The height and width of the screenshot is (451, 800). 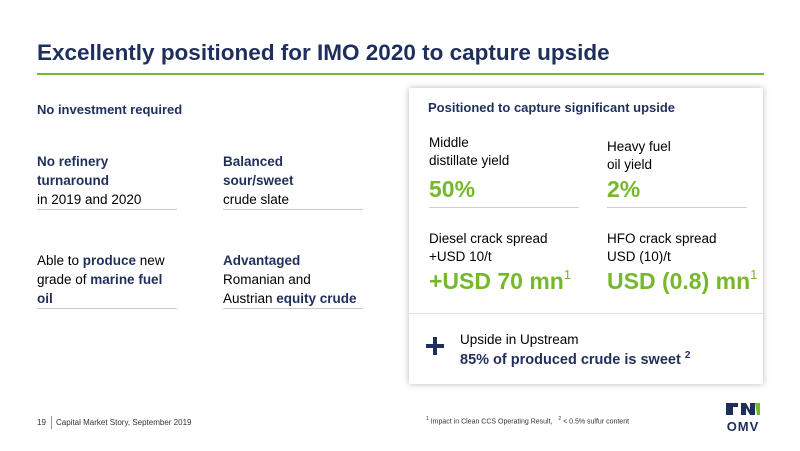 What do you see at coordinates (624, 189) in the screenshot?
I see `heavy-fuel-value: 2%` at bounding box center [624, 189].